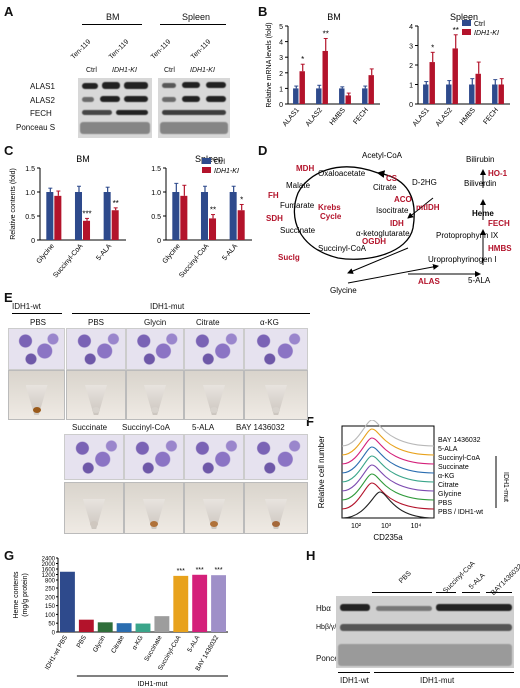 The width and height of the screenshot is (520, 688). I want to click on category-label: ALAS1, so click(421, 117).